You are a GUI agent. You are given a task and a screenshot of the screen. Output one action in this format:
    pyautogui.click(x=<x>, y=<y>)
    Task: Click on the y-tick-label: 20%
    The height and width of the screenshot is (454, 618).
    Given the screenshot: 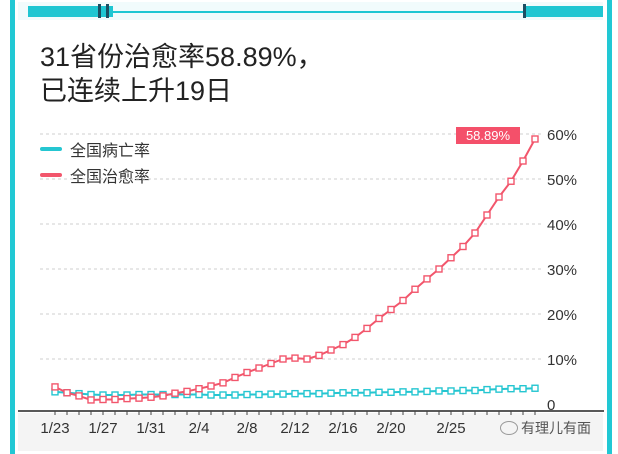 What is the action you would take?
    pyautogui.click(x=562, y=315)
    